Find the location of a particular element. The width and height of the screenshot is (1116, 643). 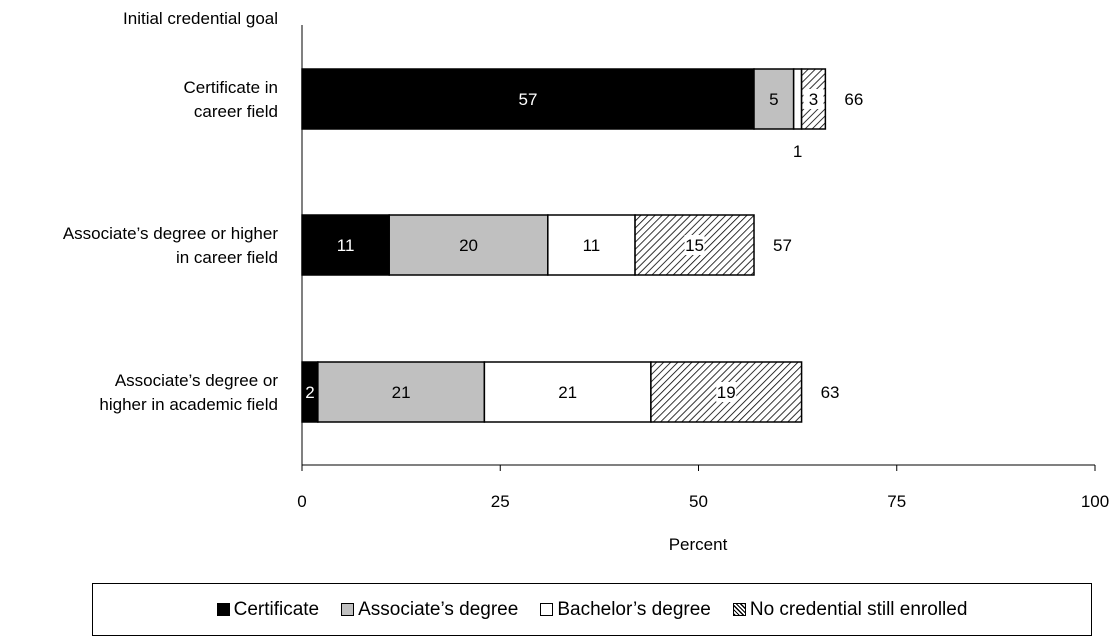

legend-label: Certificate is located at coordinates (276, 609).